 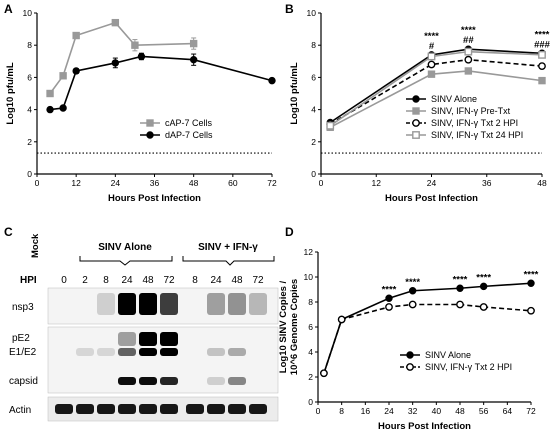 What do you see at coordinates (477, 135) in the screenshot?
I see `legend-entry: SINV, IFN-γ Txt 24 HPI` at bounding box center [477, 135].